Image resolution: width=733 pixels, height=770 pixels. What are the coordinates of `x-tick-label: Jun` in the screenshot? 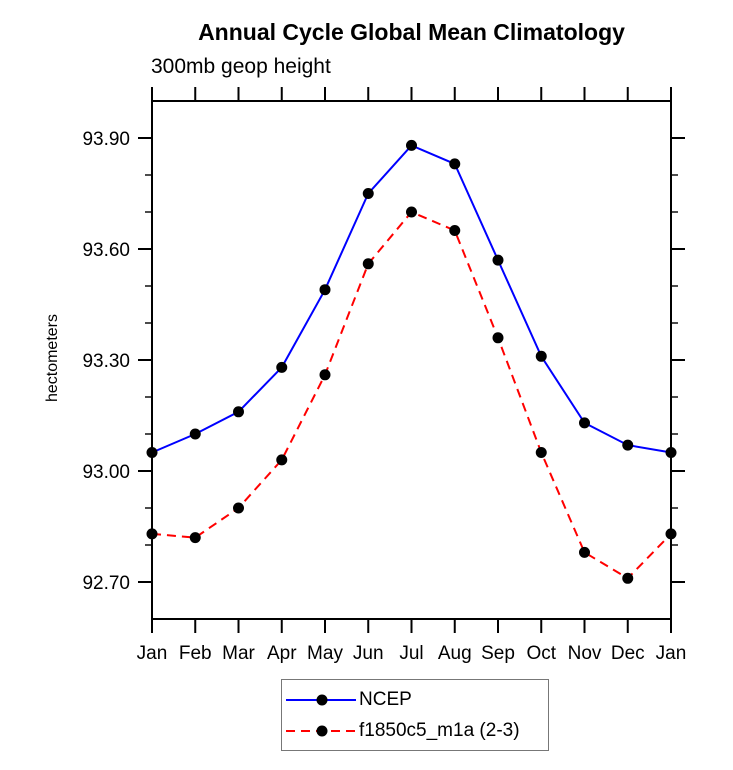 It's located at (368, 653).